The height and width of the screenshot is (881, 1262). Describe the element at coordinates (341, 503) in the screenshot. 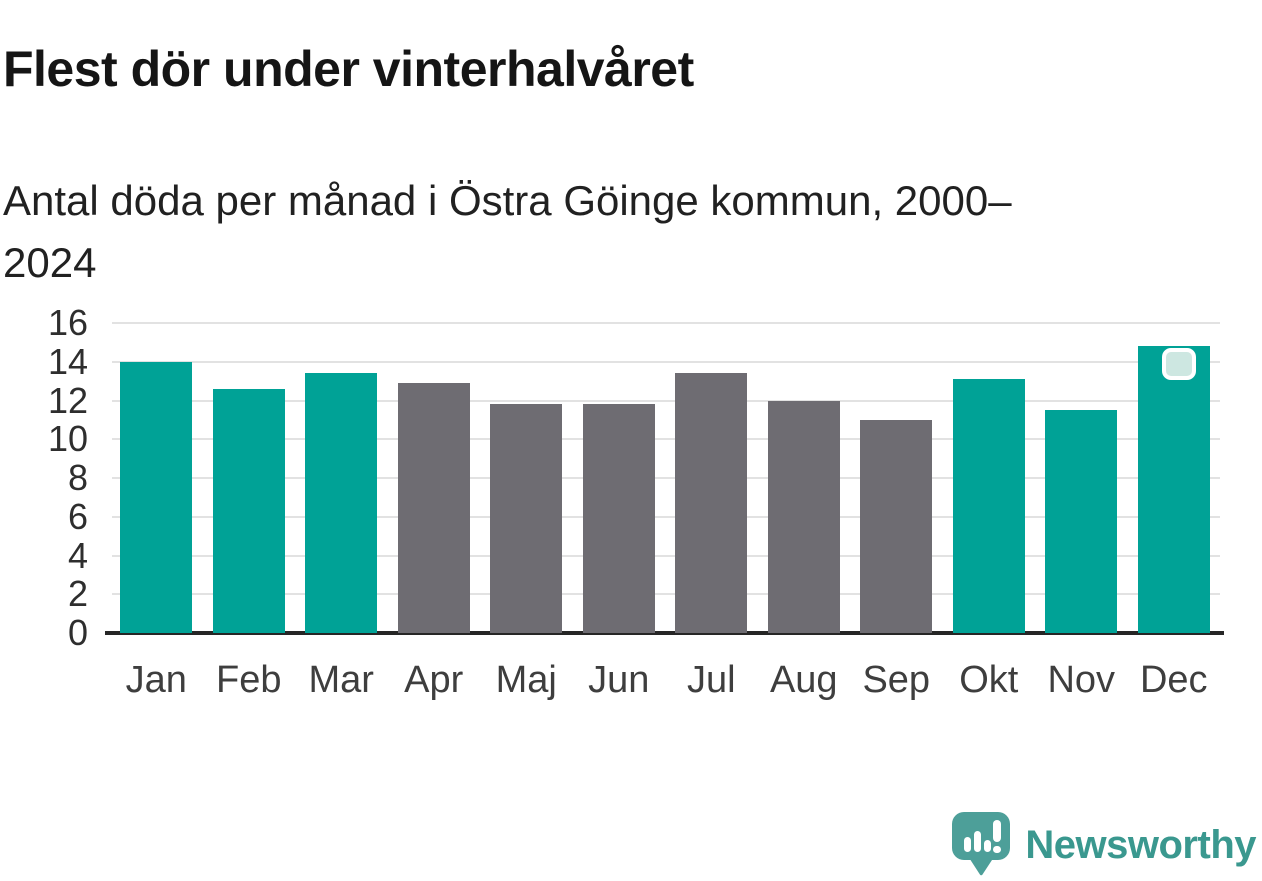

I see `bar-mar` at that location.